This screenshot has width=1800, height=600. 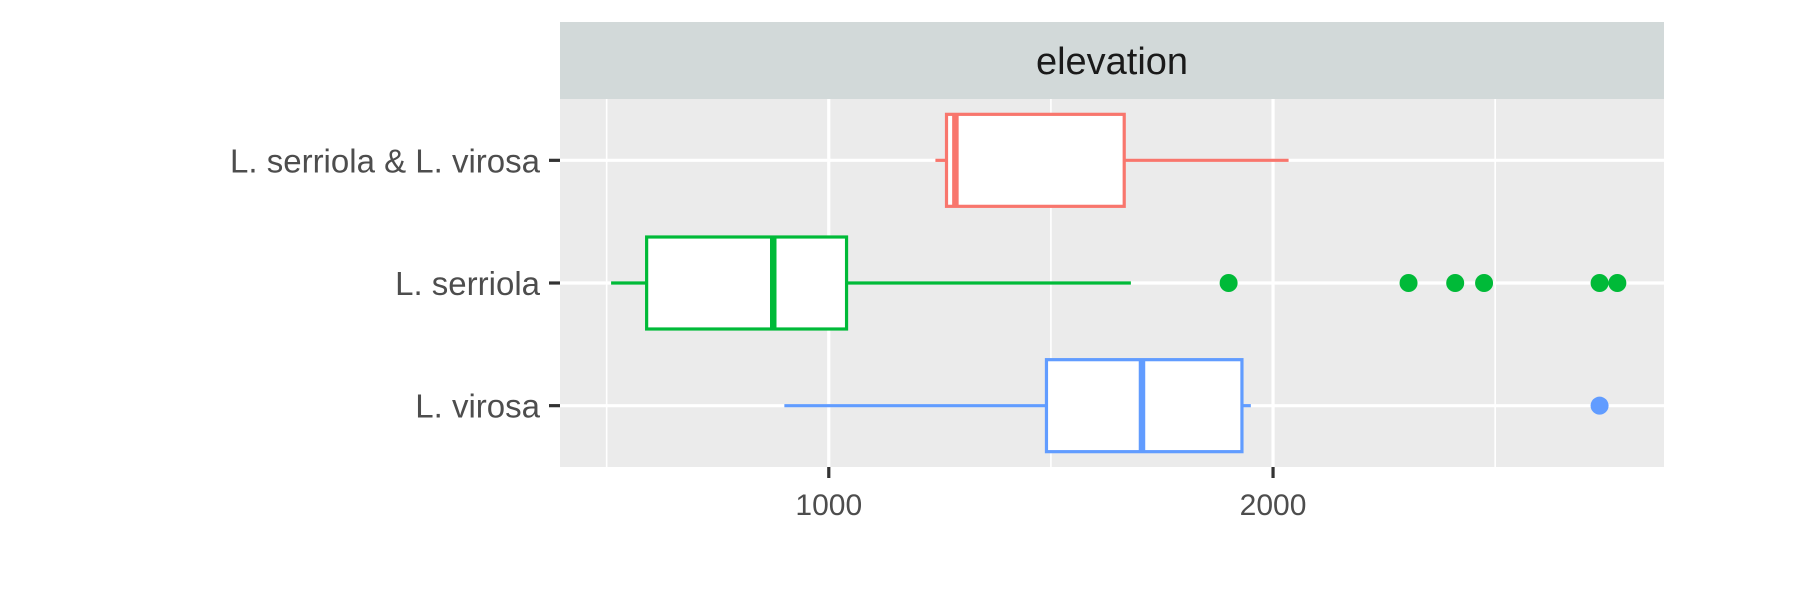 I want to click on x-tick-label: 2000, so click(x=1273, y=505).